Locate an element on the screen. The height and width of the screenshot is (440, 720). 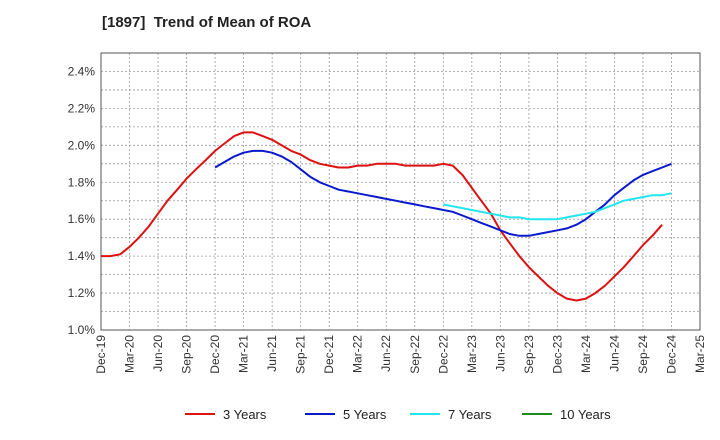
series-line-7-years is located at coordinates (557, 206).